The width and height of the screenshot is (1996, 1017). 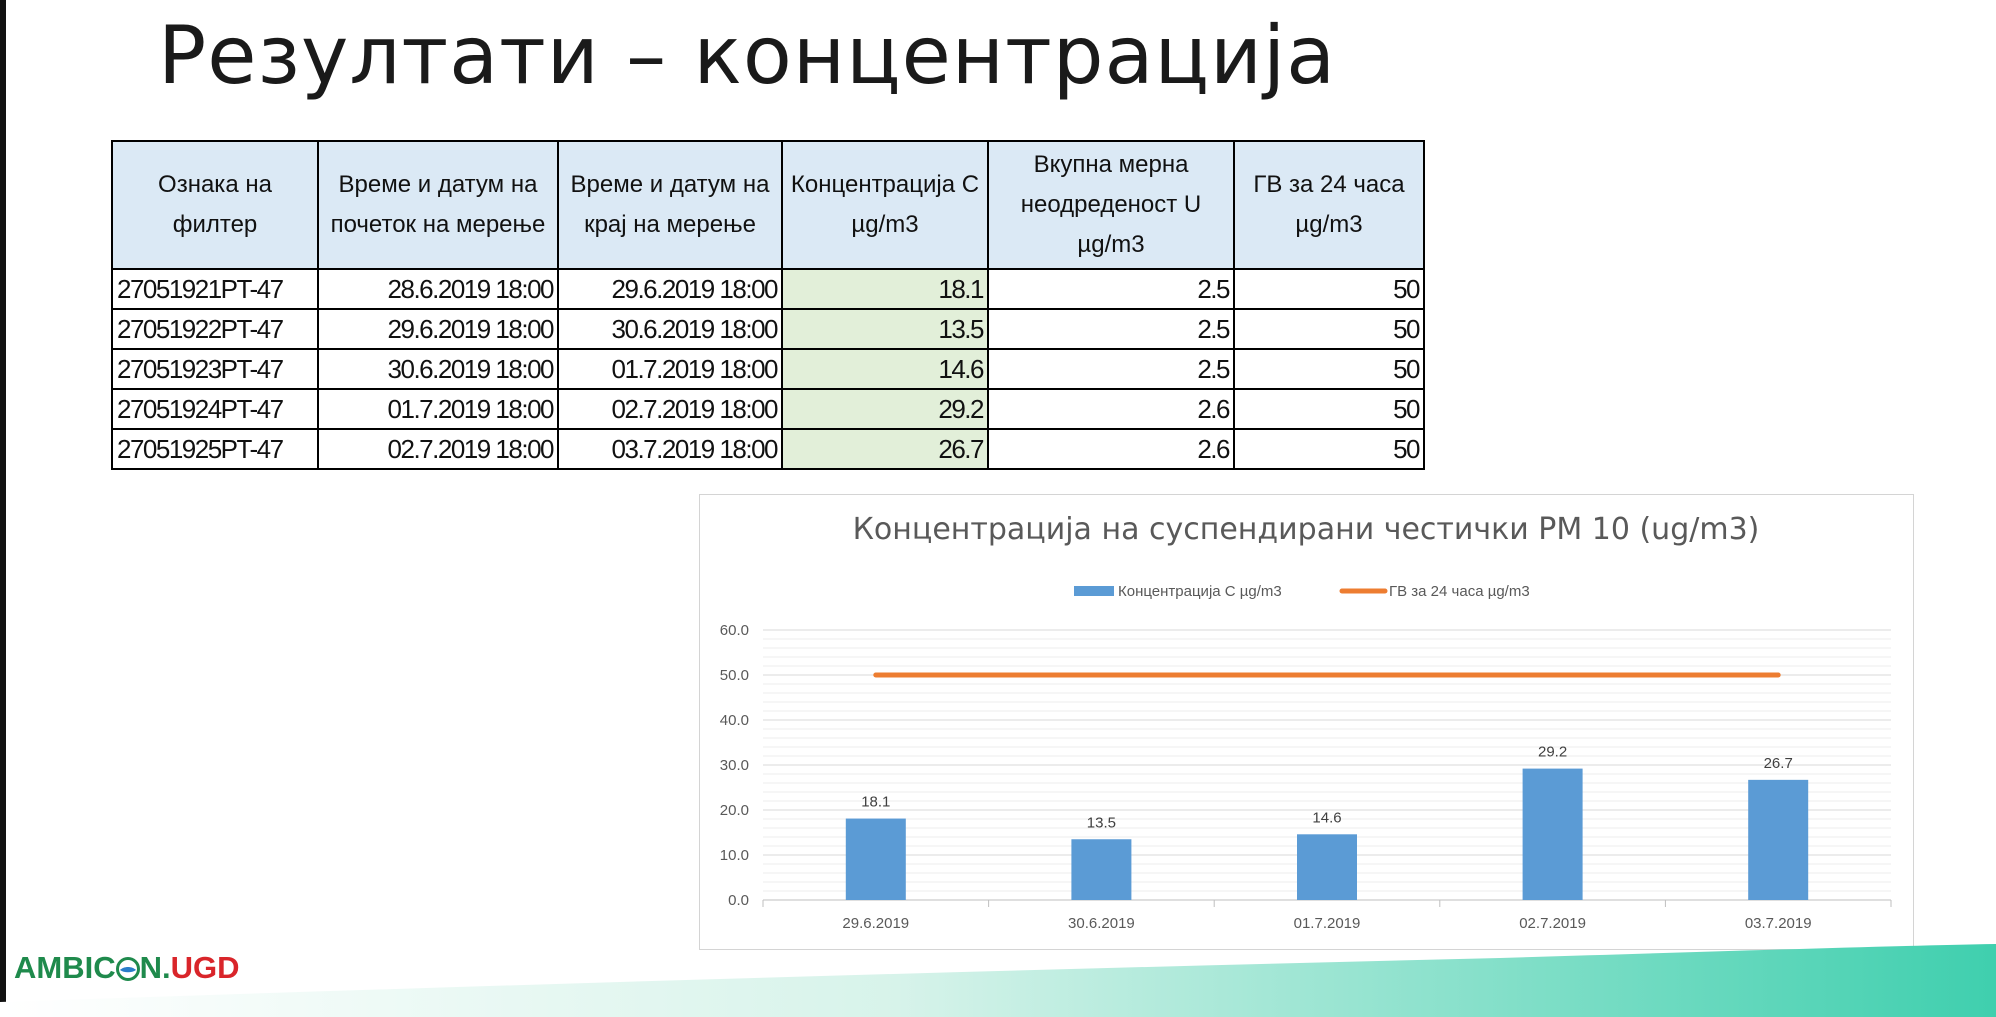 I want to click on y-tick-label: 0.0, so click(x=738, y=900).